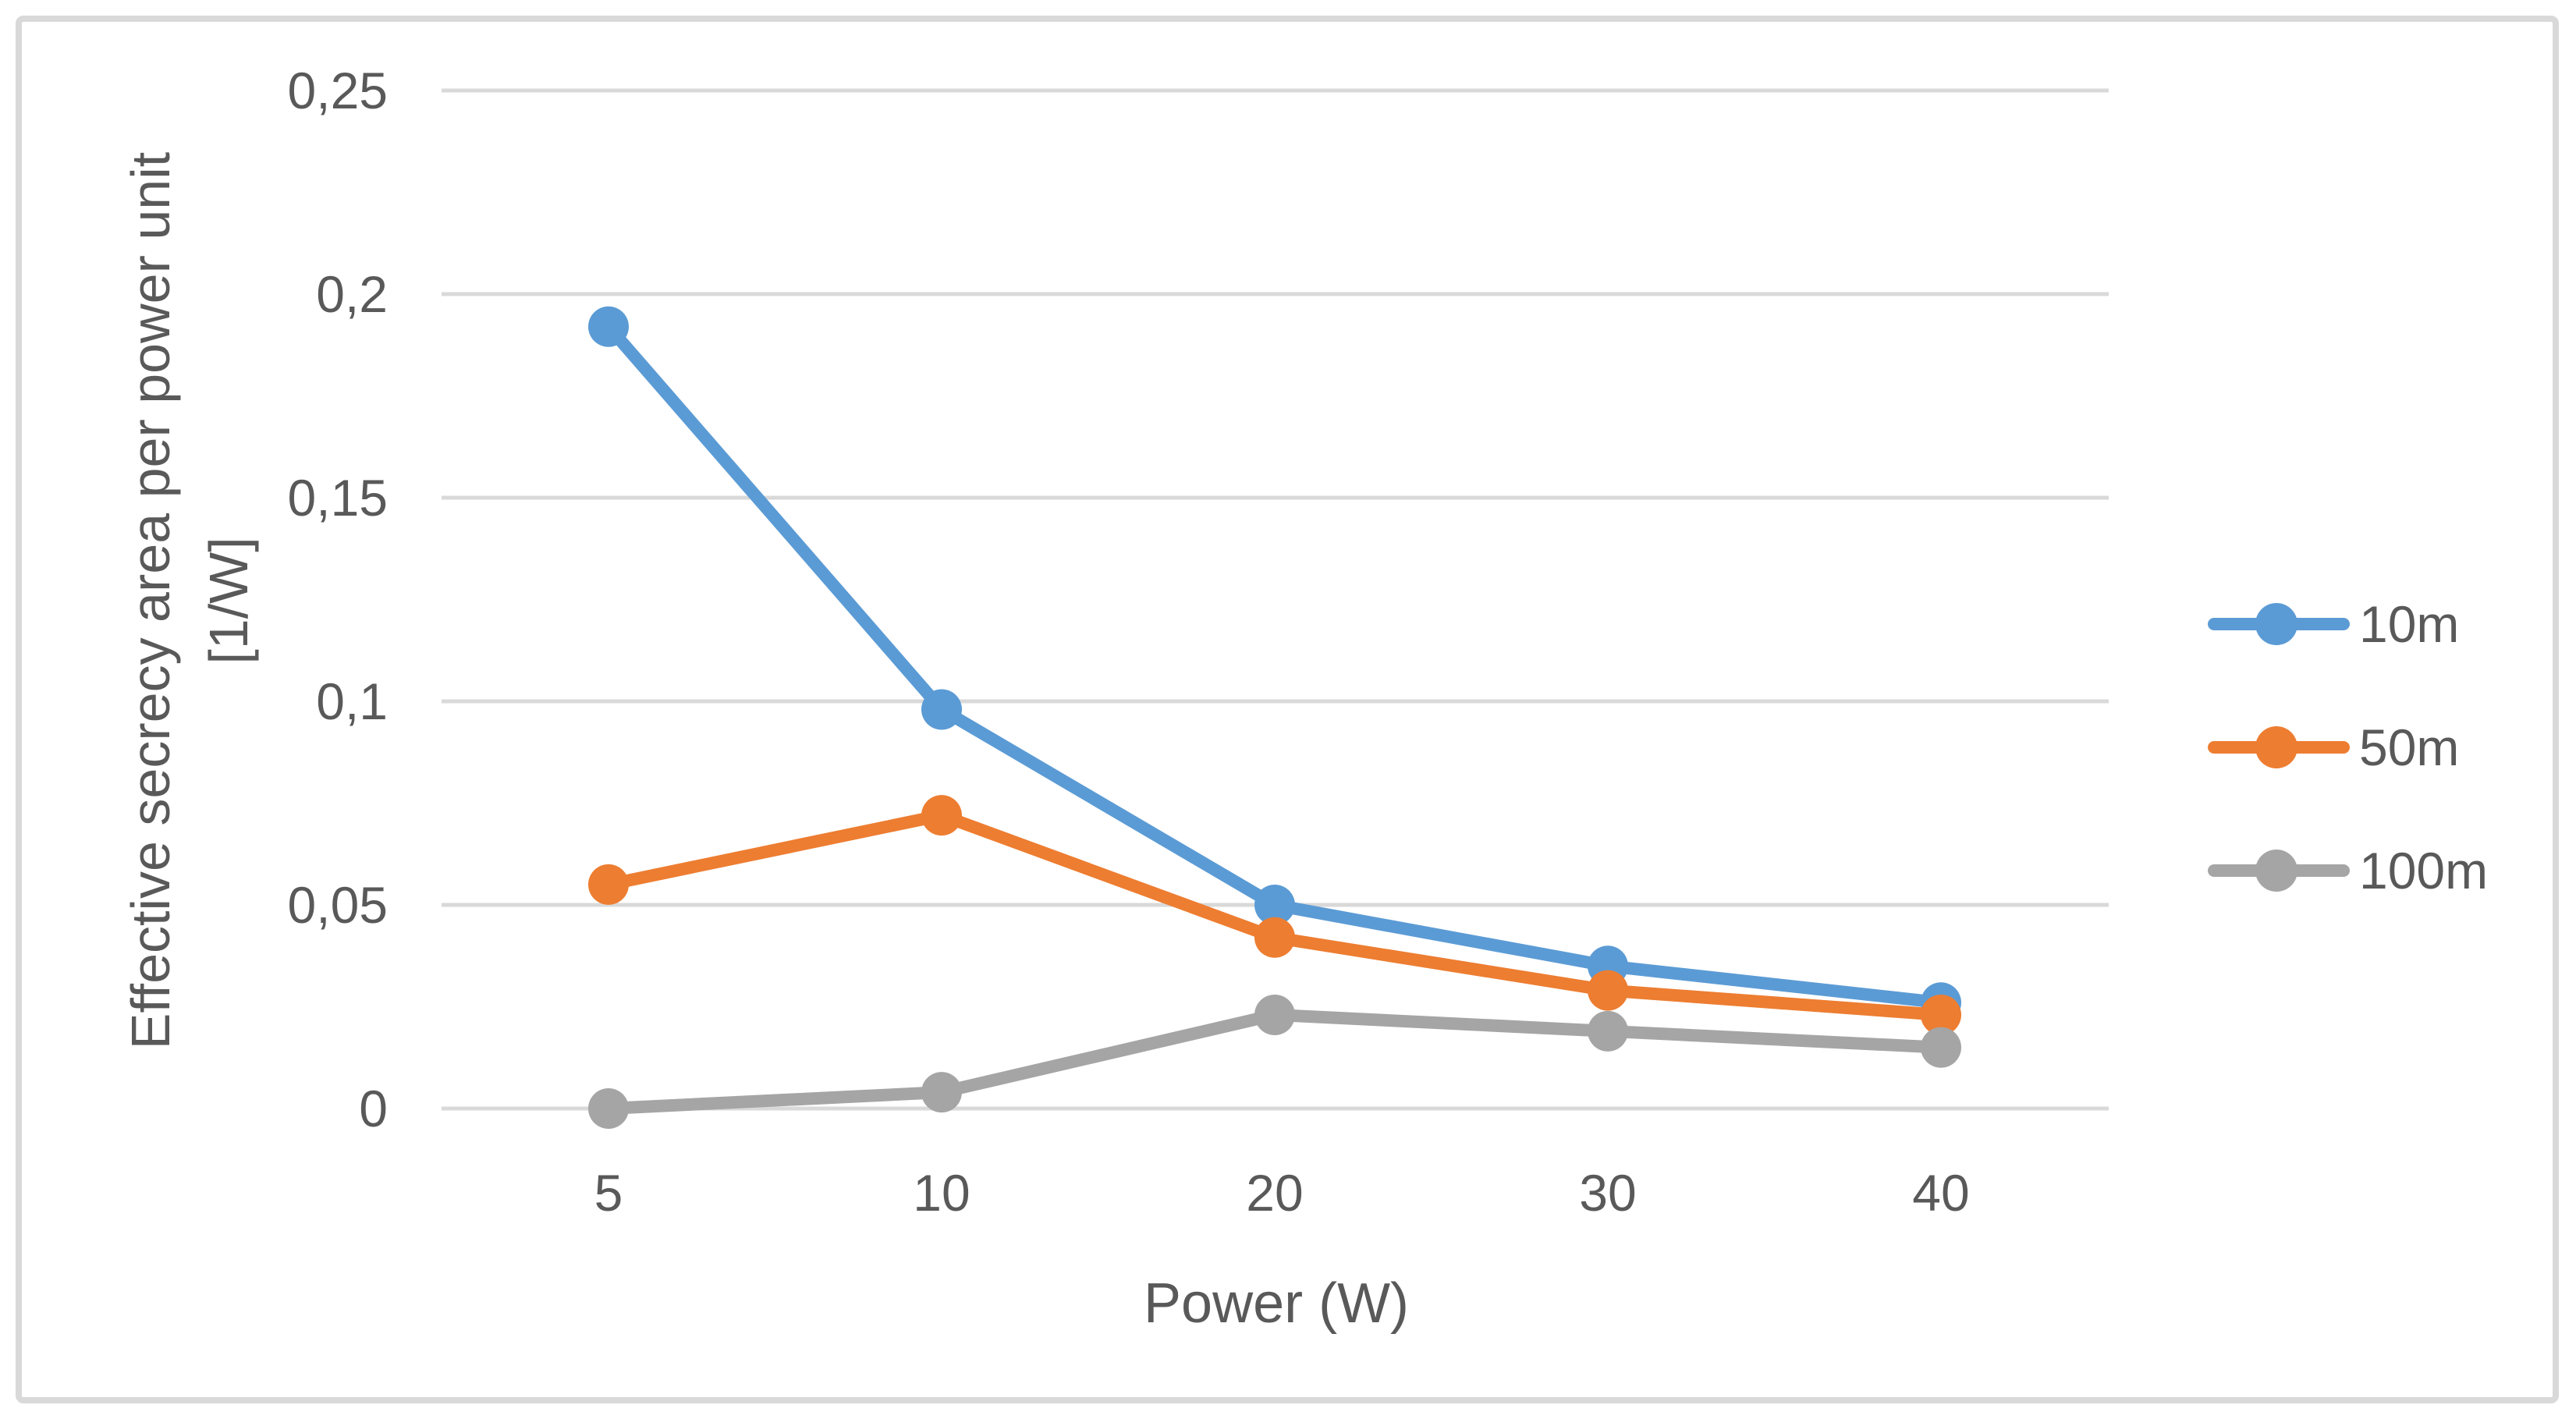  Describe the element at coordinates (352, 294) in the screenshot. I see `y-tick-label: 0,2` at that location.